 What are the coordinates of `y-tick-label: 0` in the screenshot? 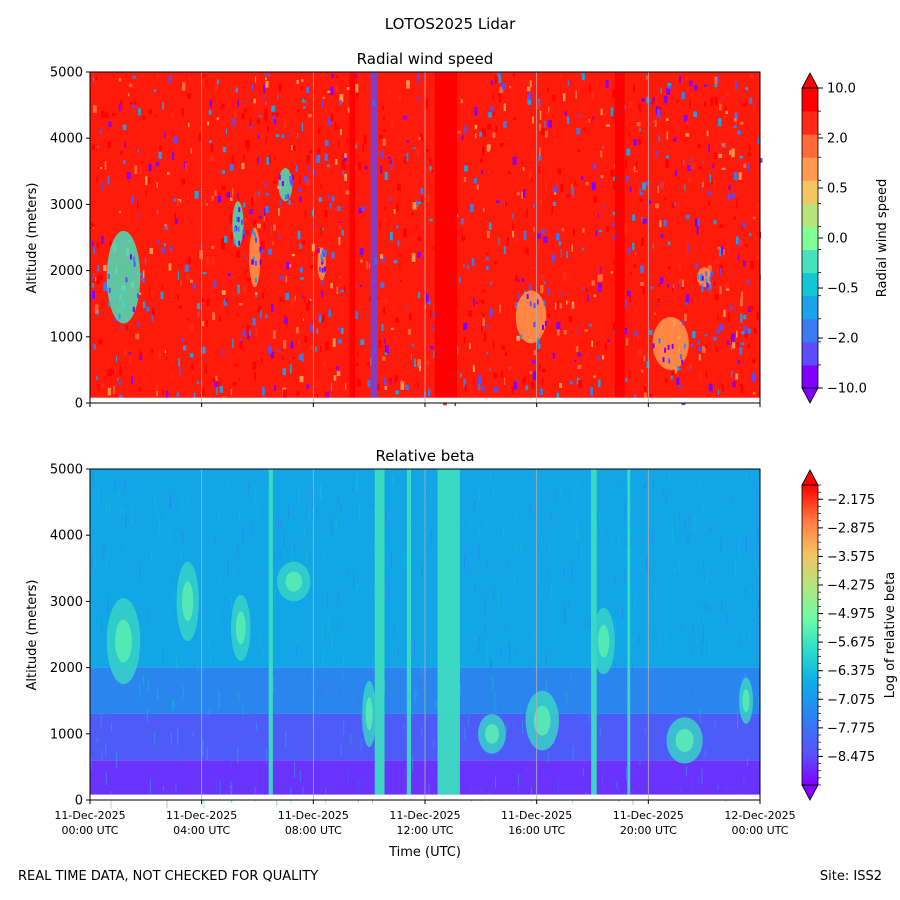 It's located at (79, 404).